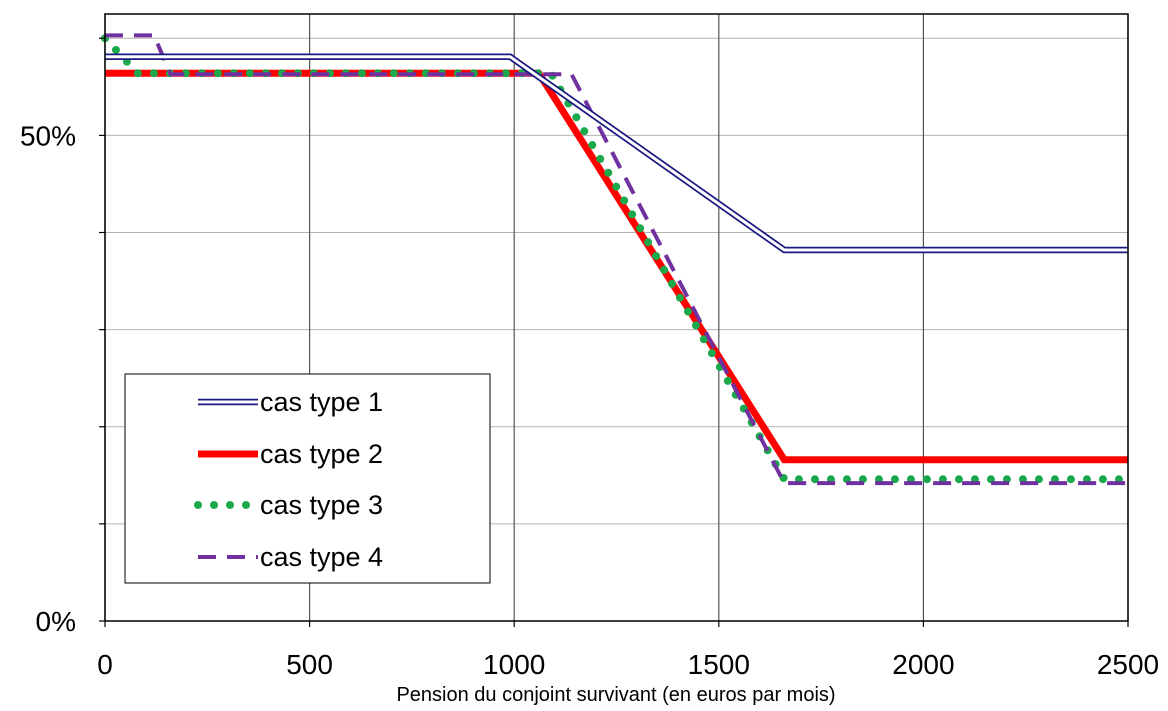 This screenshot has height=711, width=1168. What do you see at coordinates (1128, 664) in the screenshot?
I see `x-tick-label: 2500` at bounding box center [1128, 664].